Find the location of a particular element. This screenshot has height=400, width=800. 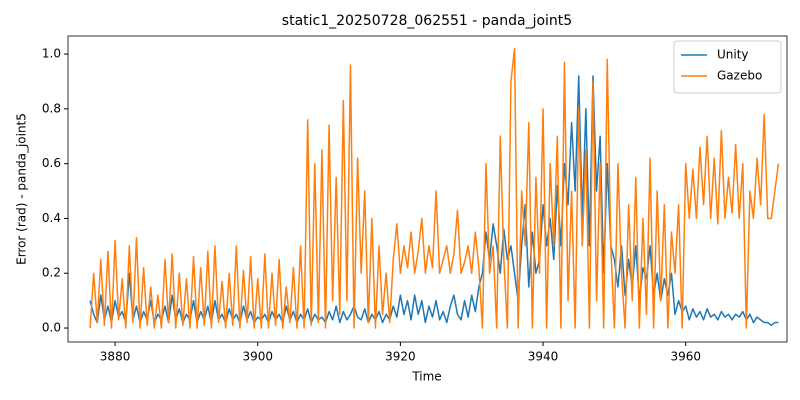

y-tick-label: 0.4 is located at coordinates (51, 218).